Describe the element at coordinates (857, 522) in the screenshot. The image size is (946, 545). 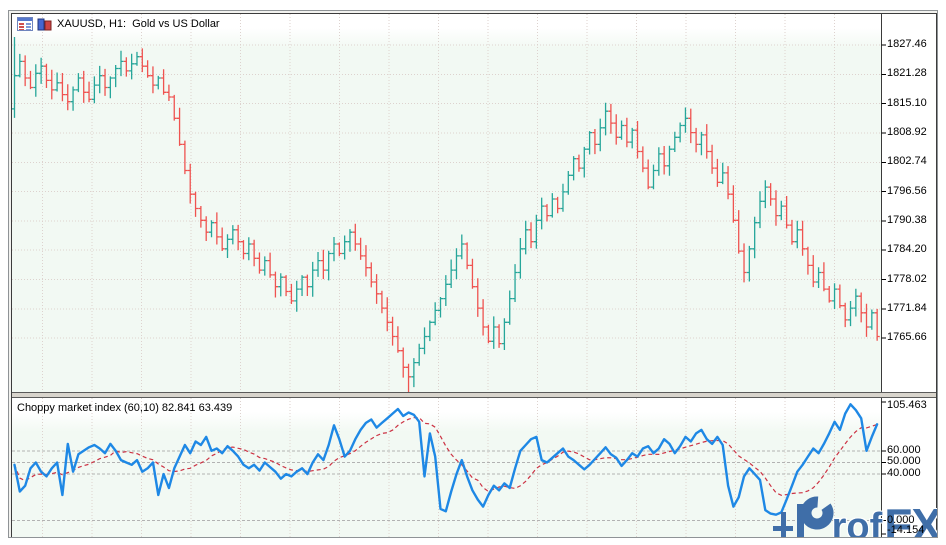
I see `watermark-text-rof: rof` at that location.